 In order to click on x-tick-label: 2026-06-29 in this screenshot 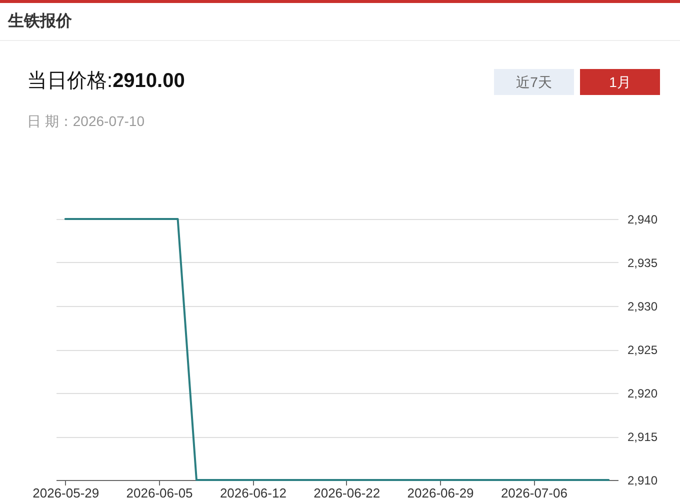, I will do `click(440, 493)`.